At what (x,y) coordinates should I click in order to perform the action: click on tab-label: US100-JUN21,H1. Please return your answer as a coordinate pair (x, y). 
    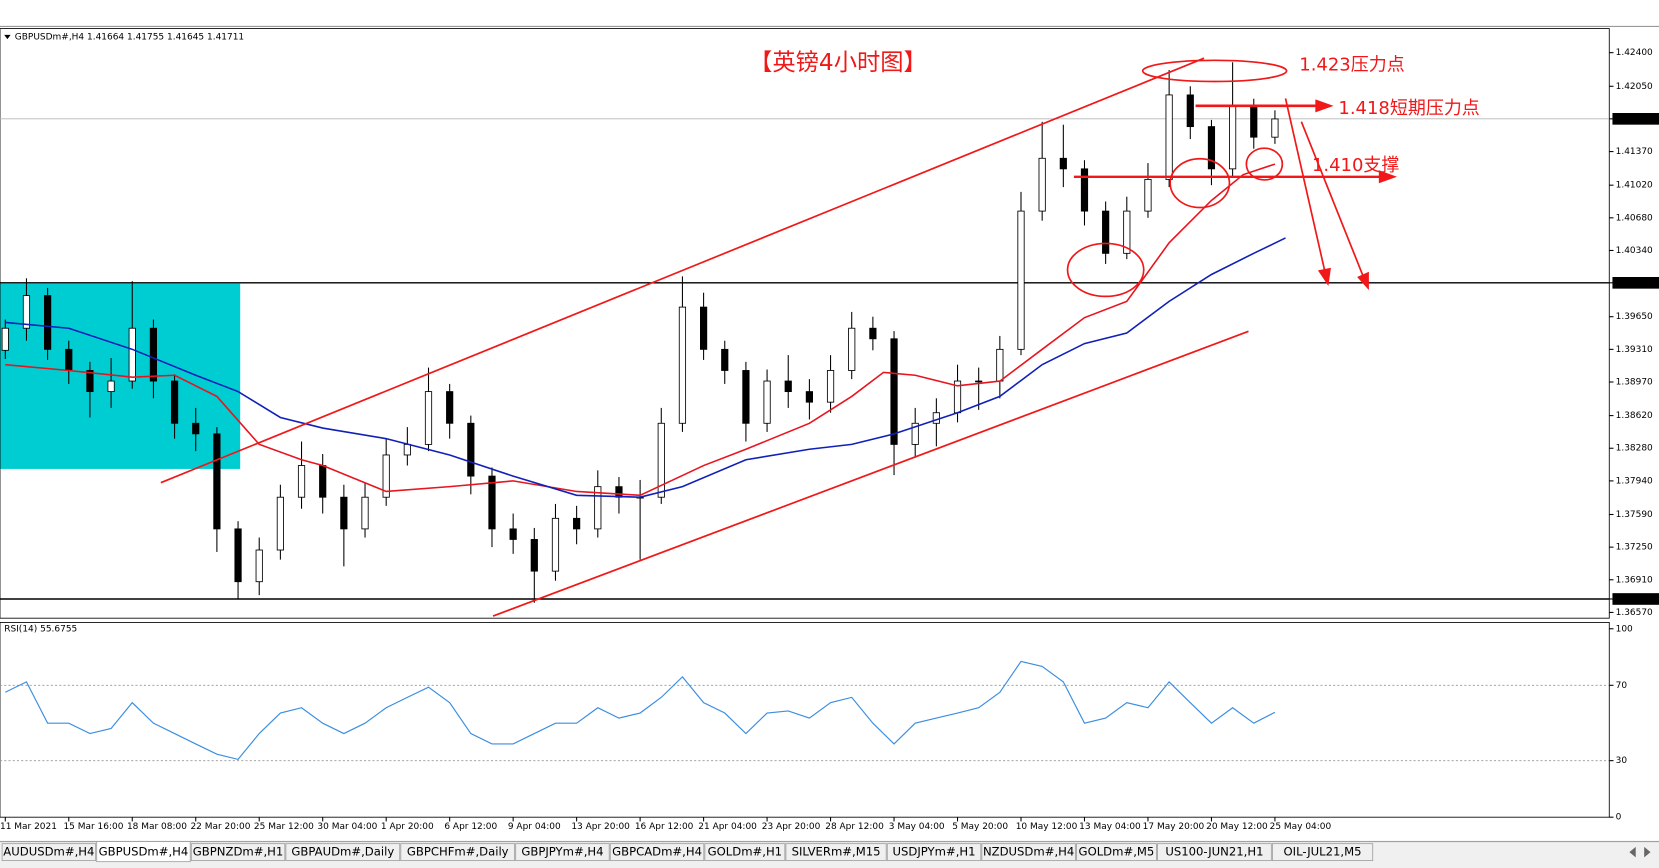
    Looking at the image, I should click on (1214, 852).